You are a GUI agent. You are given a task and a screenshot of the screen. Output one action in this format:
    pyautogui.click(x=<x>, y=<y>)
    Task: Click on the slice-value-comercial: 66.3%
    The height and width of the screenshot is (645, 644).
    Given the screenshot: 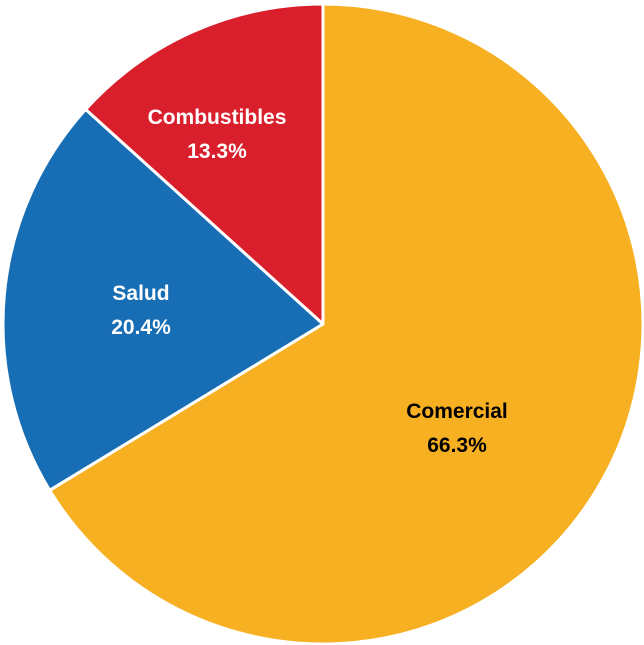 What is the action you would take?
    pyautogui.click(x=457, y=445)
    